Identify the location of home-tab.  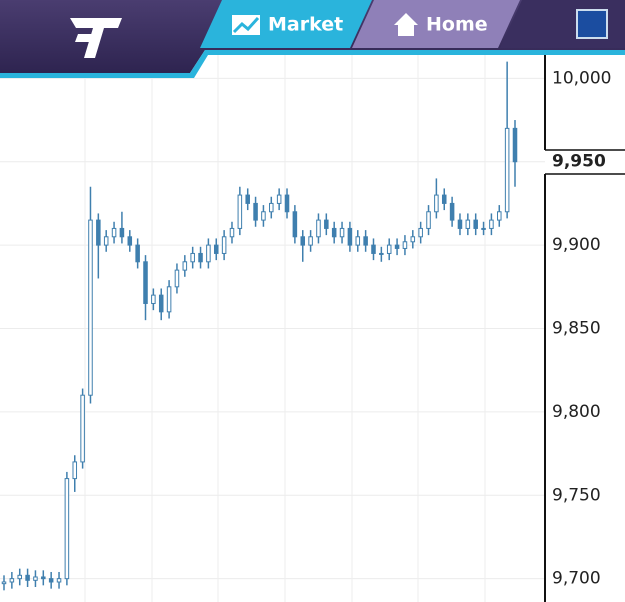
(436, 24).